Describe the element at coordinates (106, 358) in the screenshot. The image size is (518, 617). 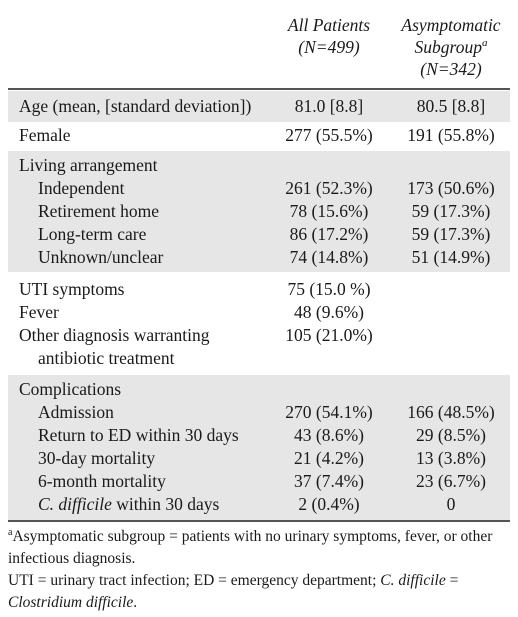
I see `row-label-continued: antibiotic treatment` at that location.